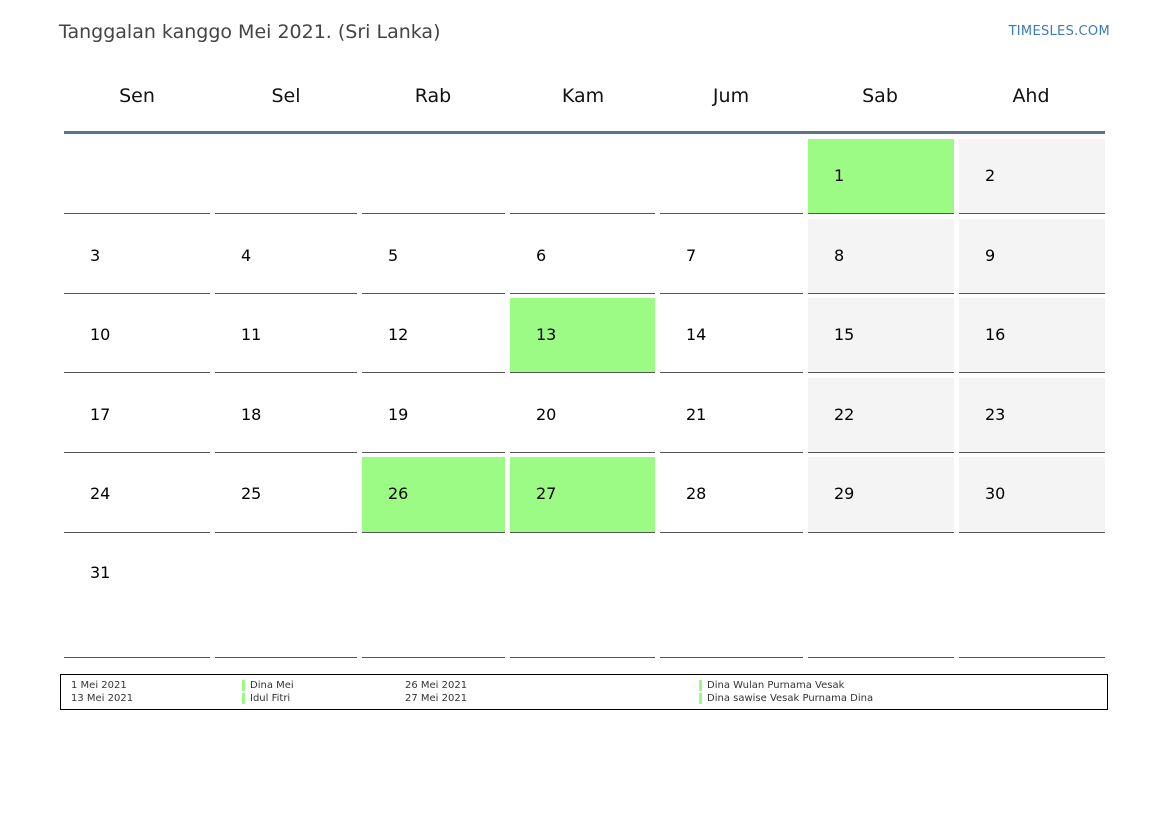 This screenshot has height=827, width=1169. I want to click on day-number: 24, so click(100, 493).